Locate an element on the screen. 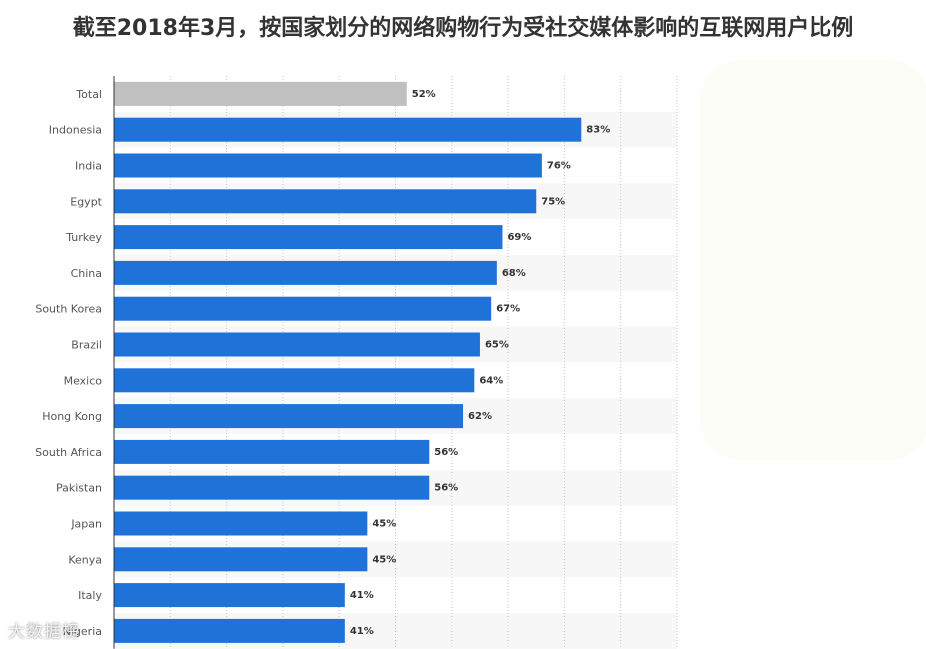 The image size is (926, 649). bar-nigeria is located at coordinates (229, 630).